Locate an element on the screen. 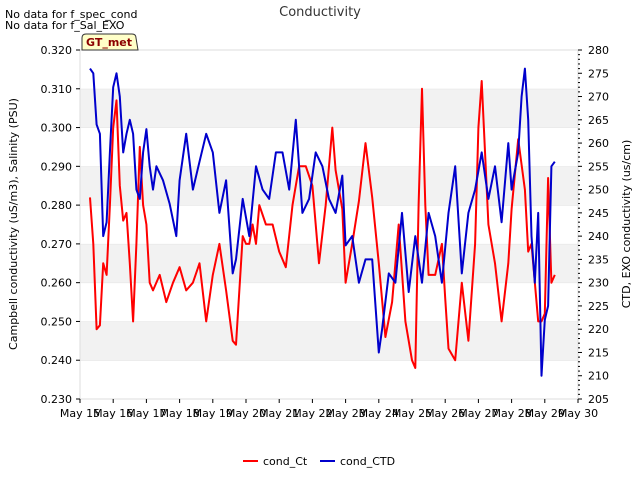  y-right-tick-label: 235 is located at coordinates (598, 259).